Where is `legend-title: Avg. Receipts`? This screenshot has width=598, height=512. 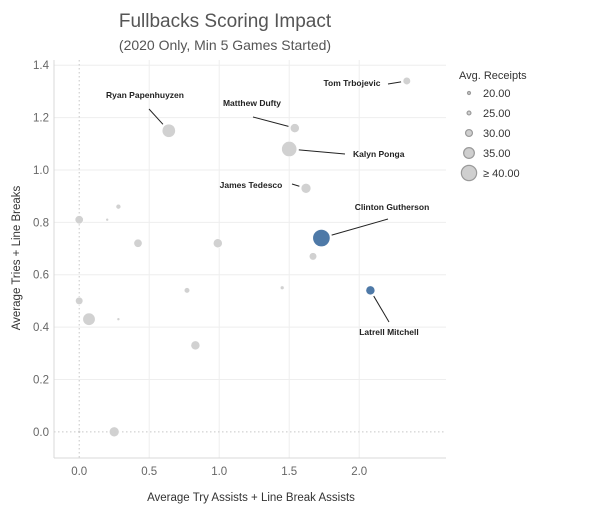 legend-title: Avg. Receipts is located at coordinates (493, 76).